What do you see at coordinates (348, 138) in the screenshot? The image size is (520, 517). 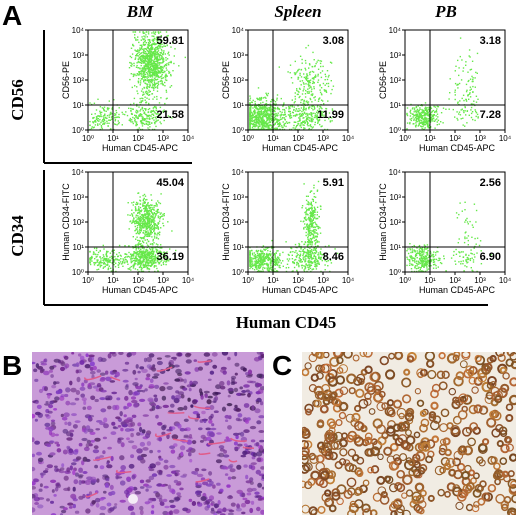 I see `x-tick-label: 10⁴` at bounding box center [348, 138].